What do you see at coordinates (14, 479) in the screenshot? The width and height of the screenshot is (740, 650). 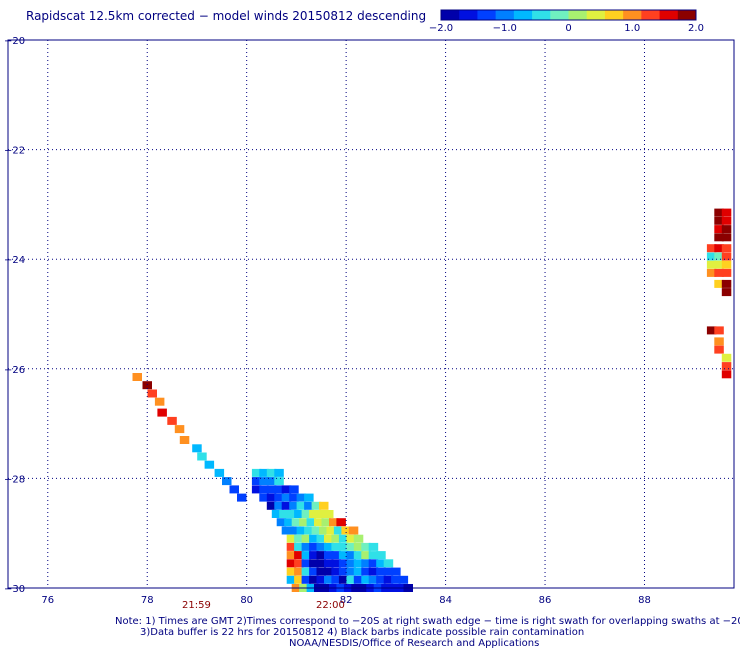 I see `y-tick-label: −28` at bounding box center [14, 479].